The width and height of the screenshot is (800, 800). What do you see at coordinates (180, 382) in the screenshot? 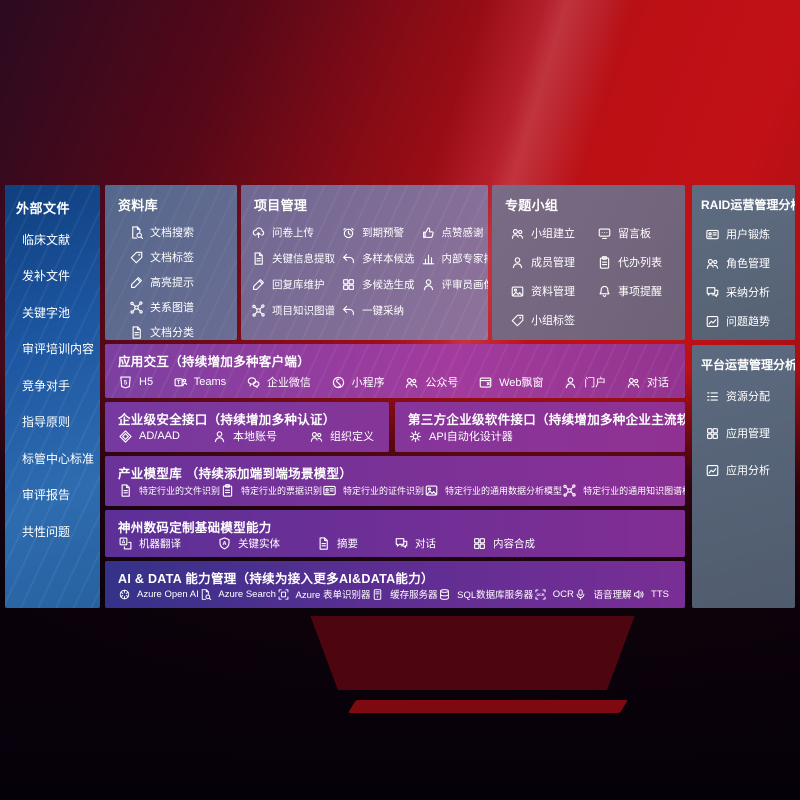
I see `teams-icon: T` at bounding box center [180, 382].